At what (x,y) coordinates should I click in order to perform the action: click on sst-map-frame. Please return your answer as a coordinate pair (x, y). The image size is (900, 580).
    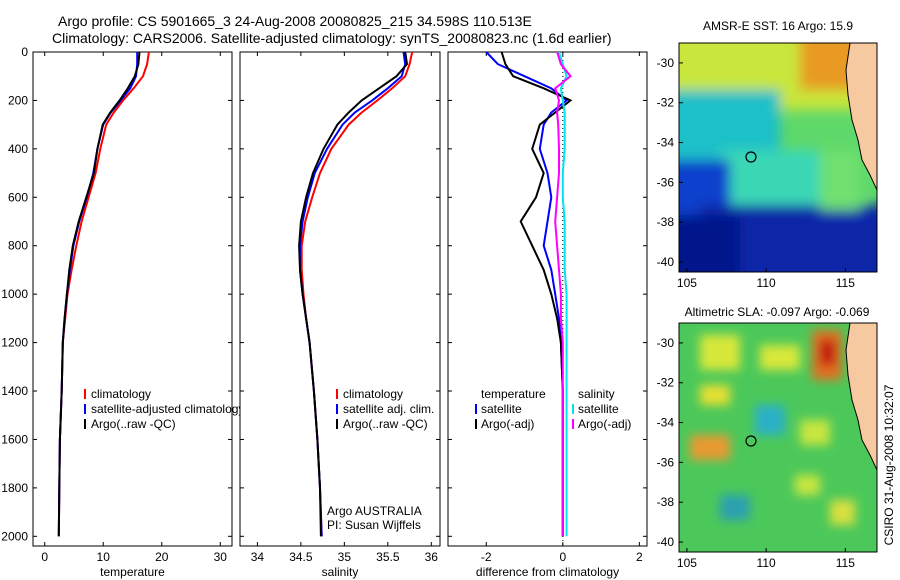
    Looking at the image, I should click on (778, 157).